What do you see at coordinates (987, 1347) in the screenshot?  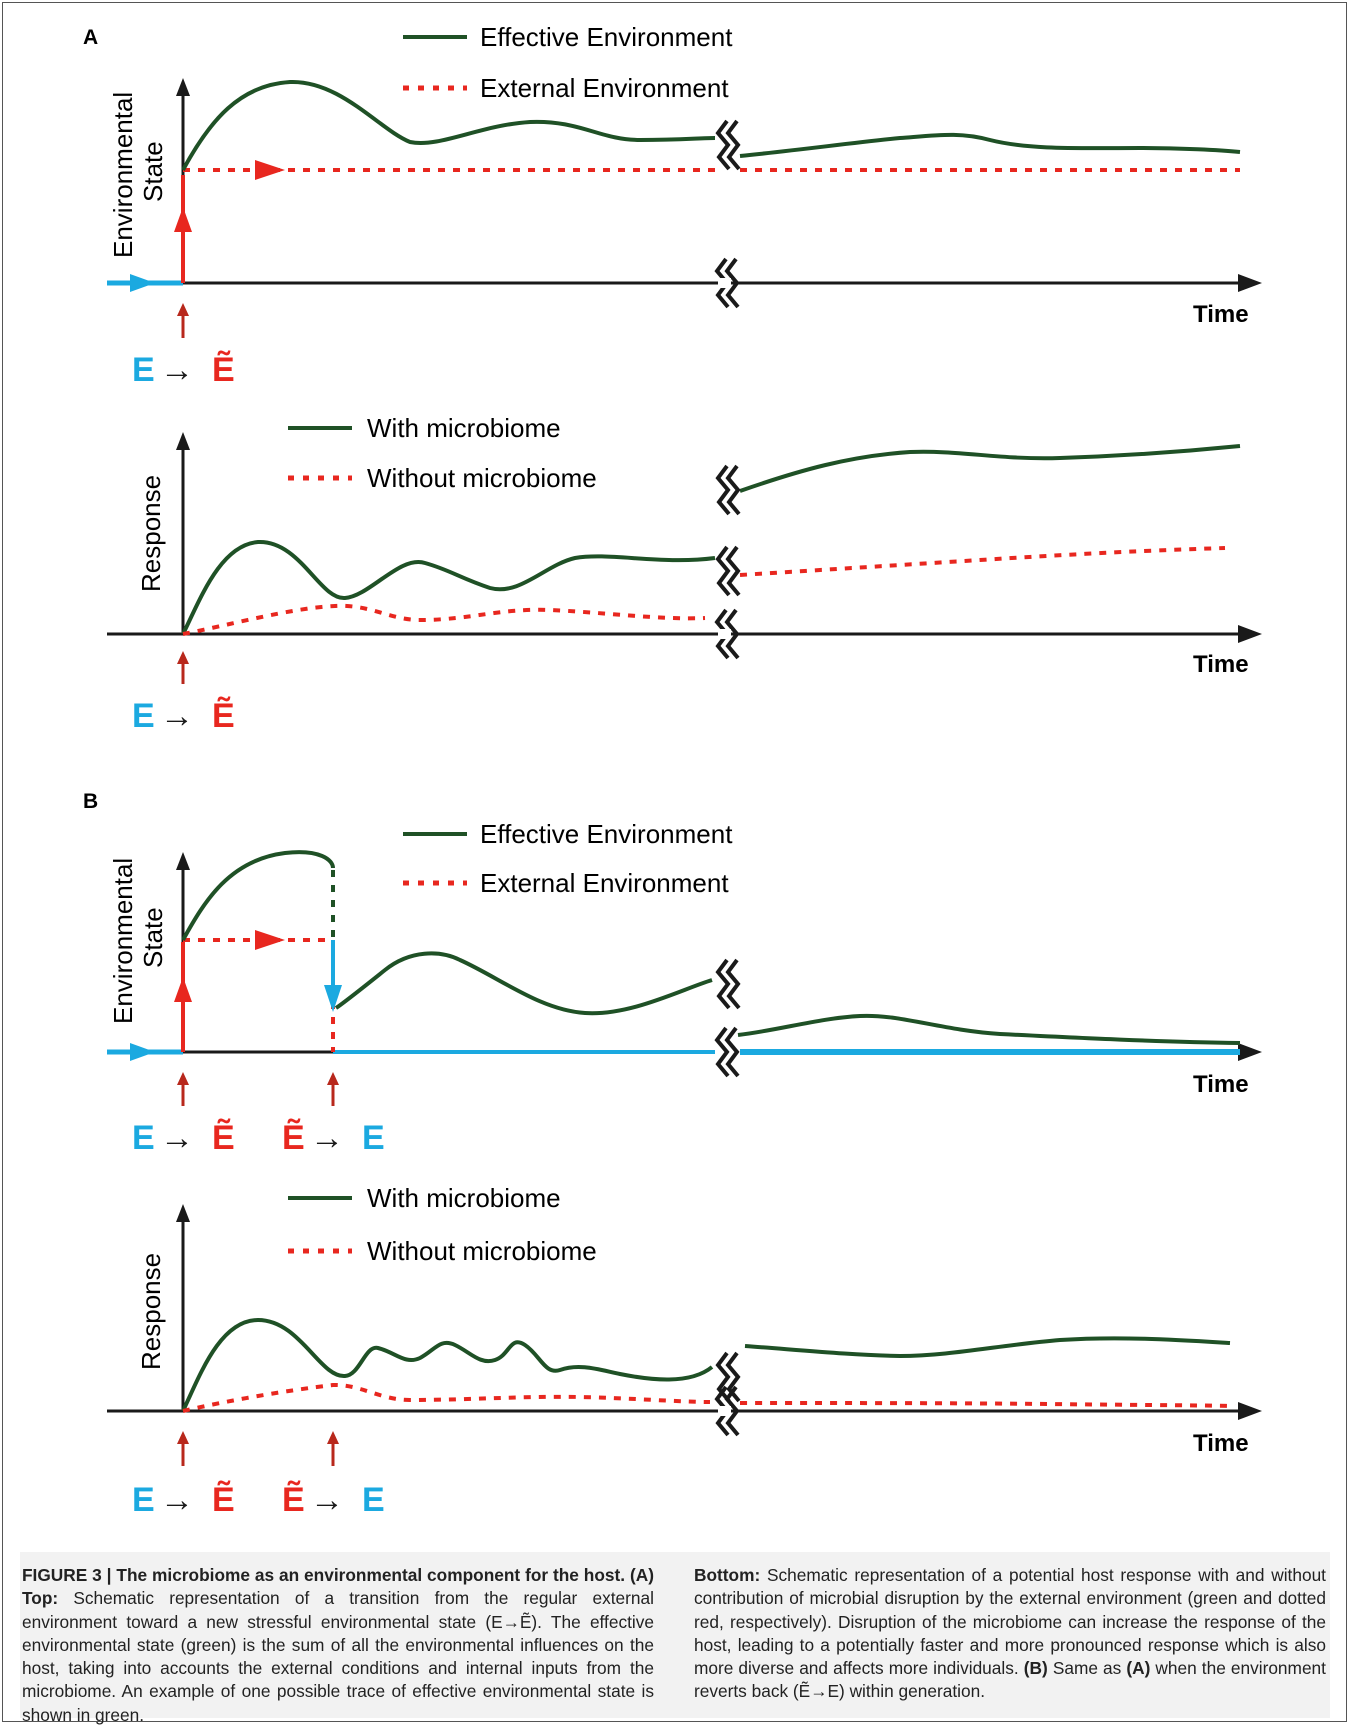 I see `panel-b-bottom-with-curve-late` at bounding box center [987, 1347].